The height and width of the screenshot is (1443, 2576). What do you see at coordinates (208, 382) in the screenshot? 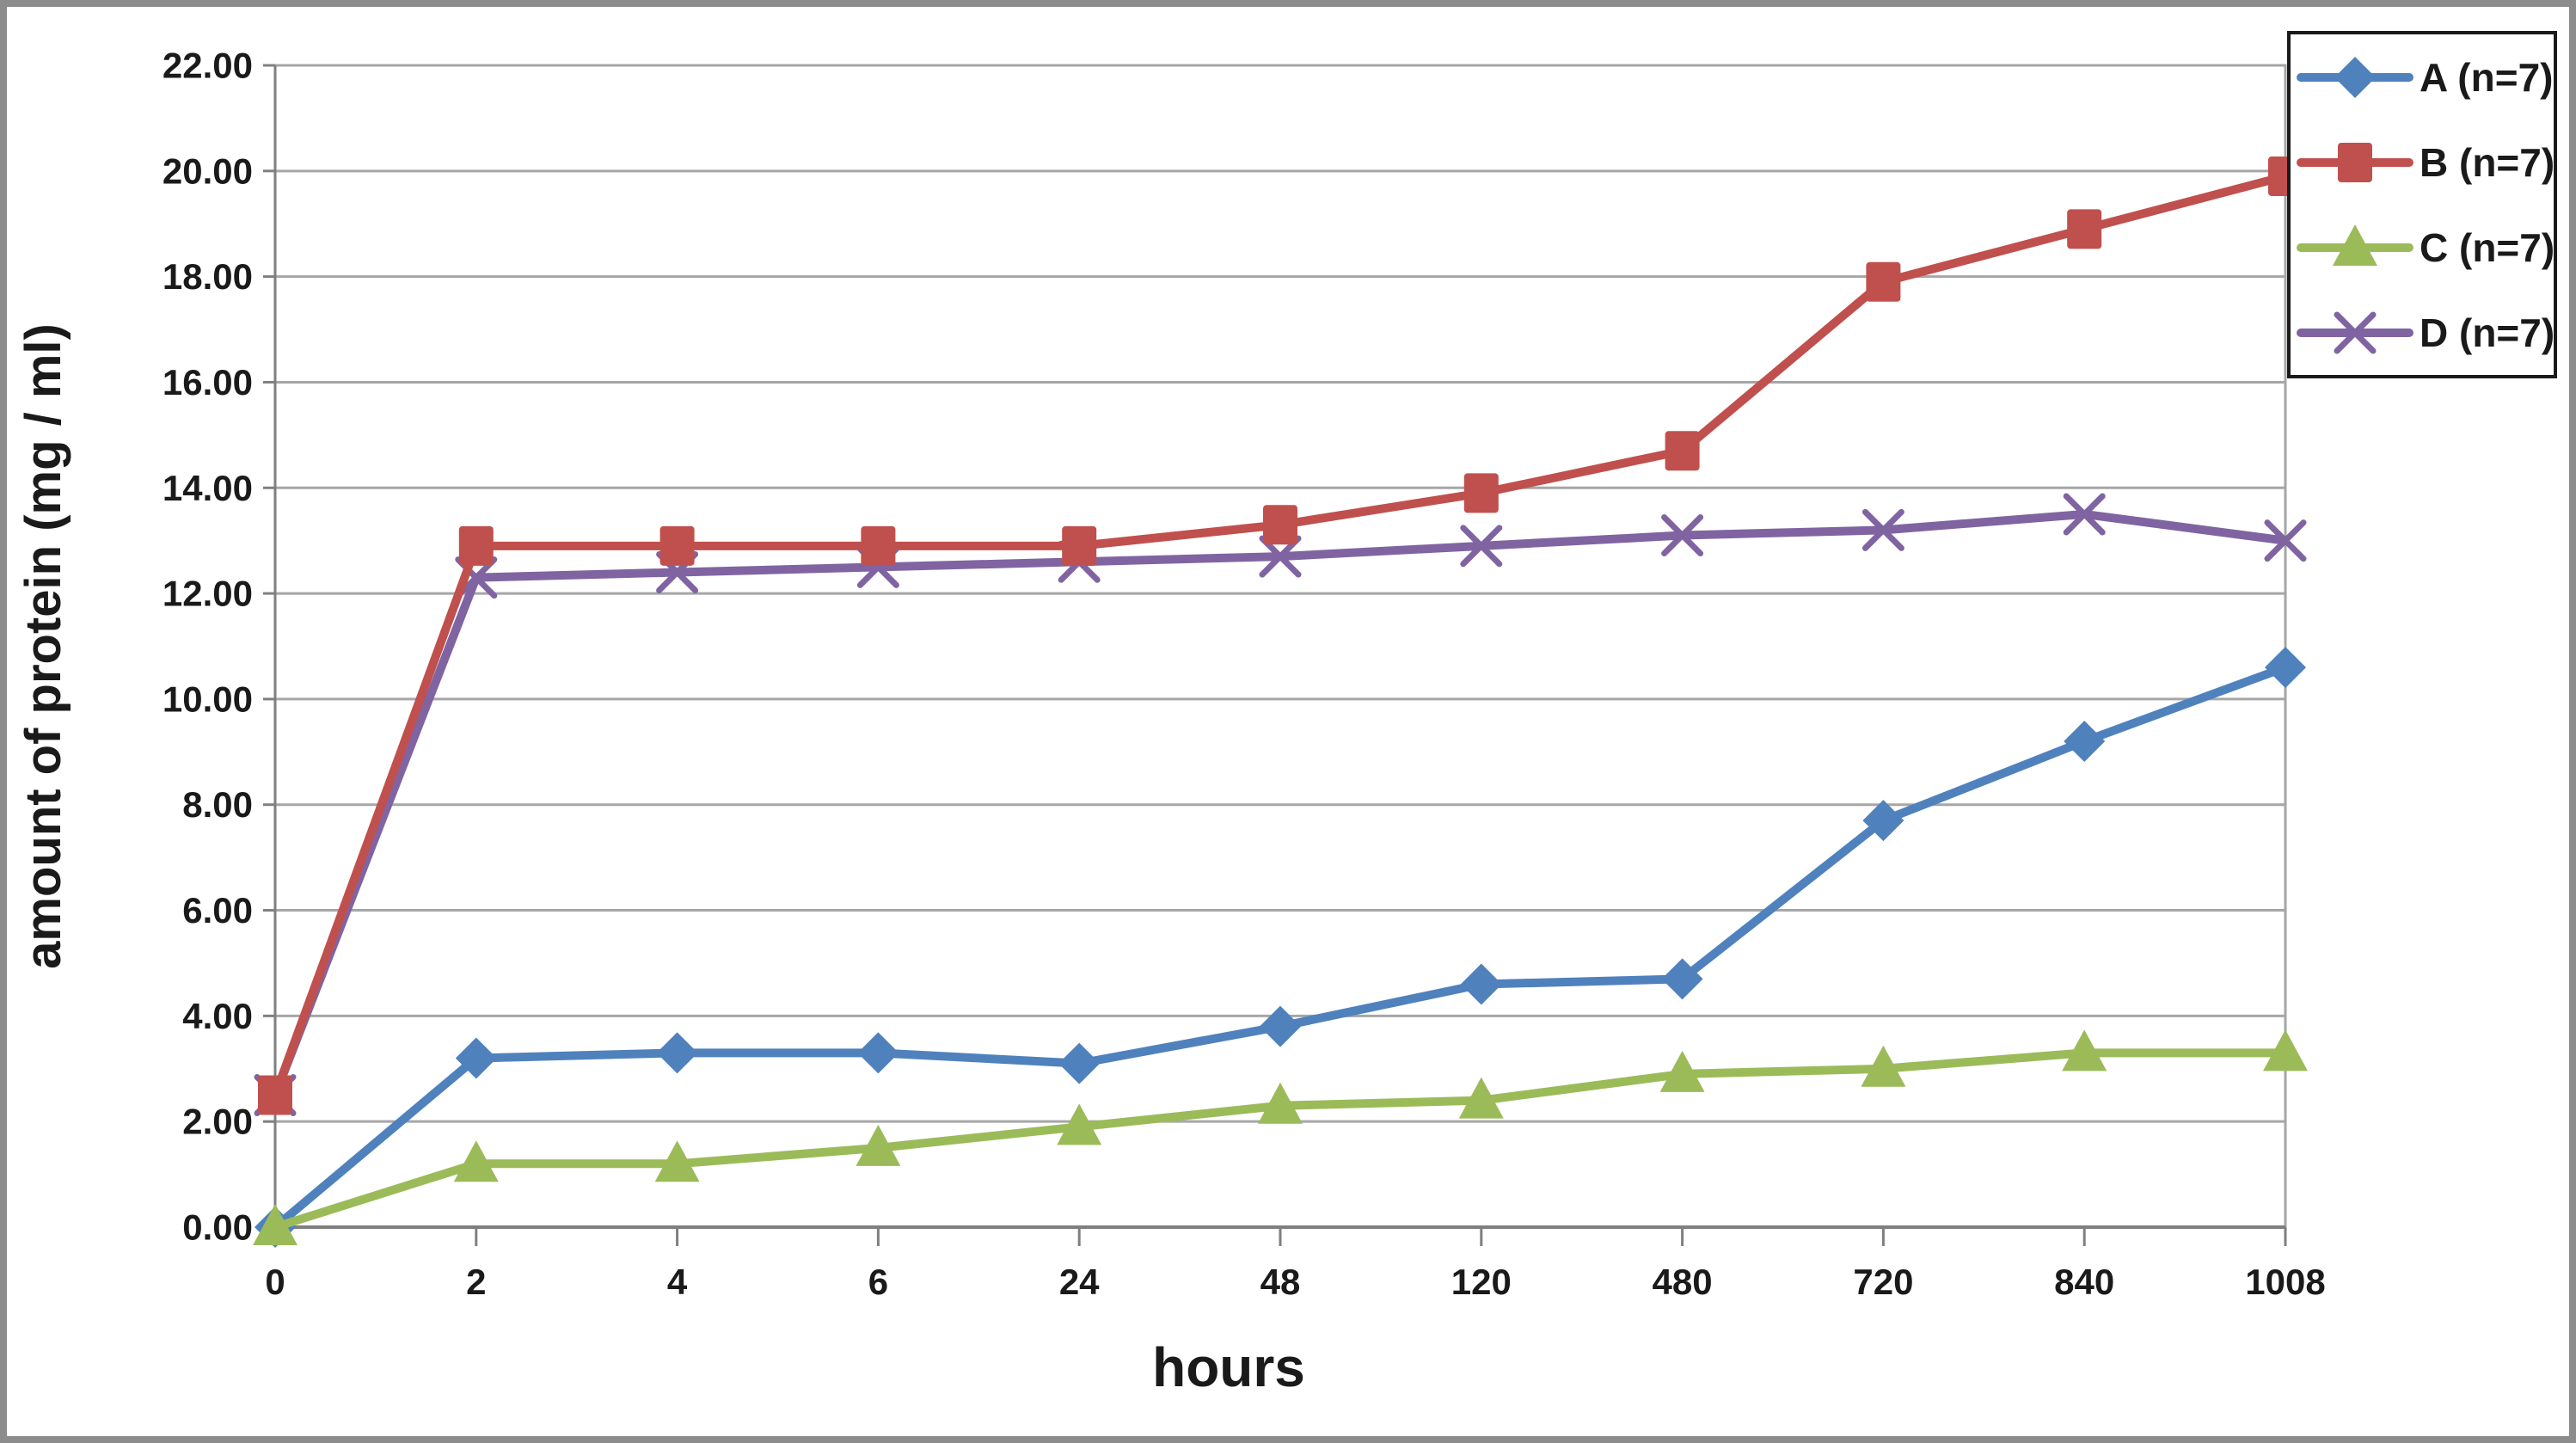
I see `y-tick-label: 16.00` at bounding box center [208, 382].